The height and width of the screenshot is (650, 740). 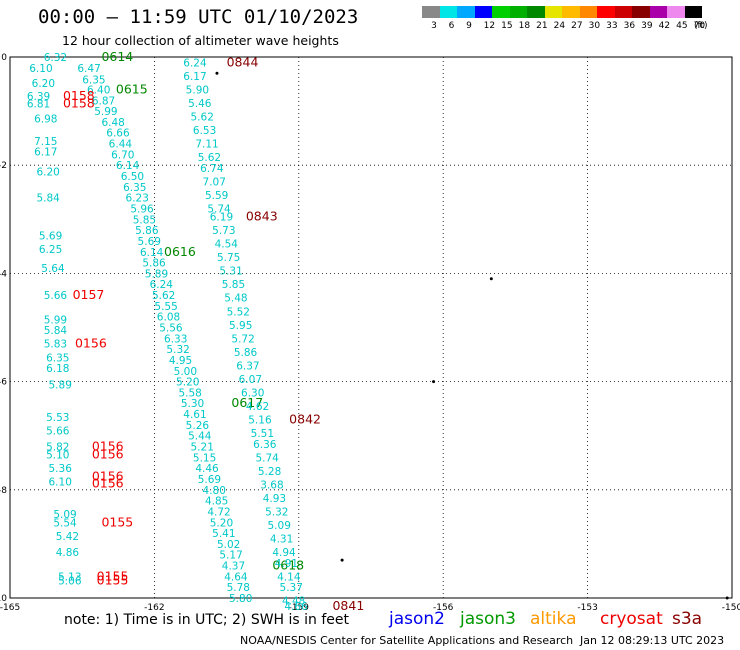 I want to click on wave-height-value: 5.30, so click(x=192, y=404).